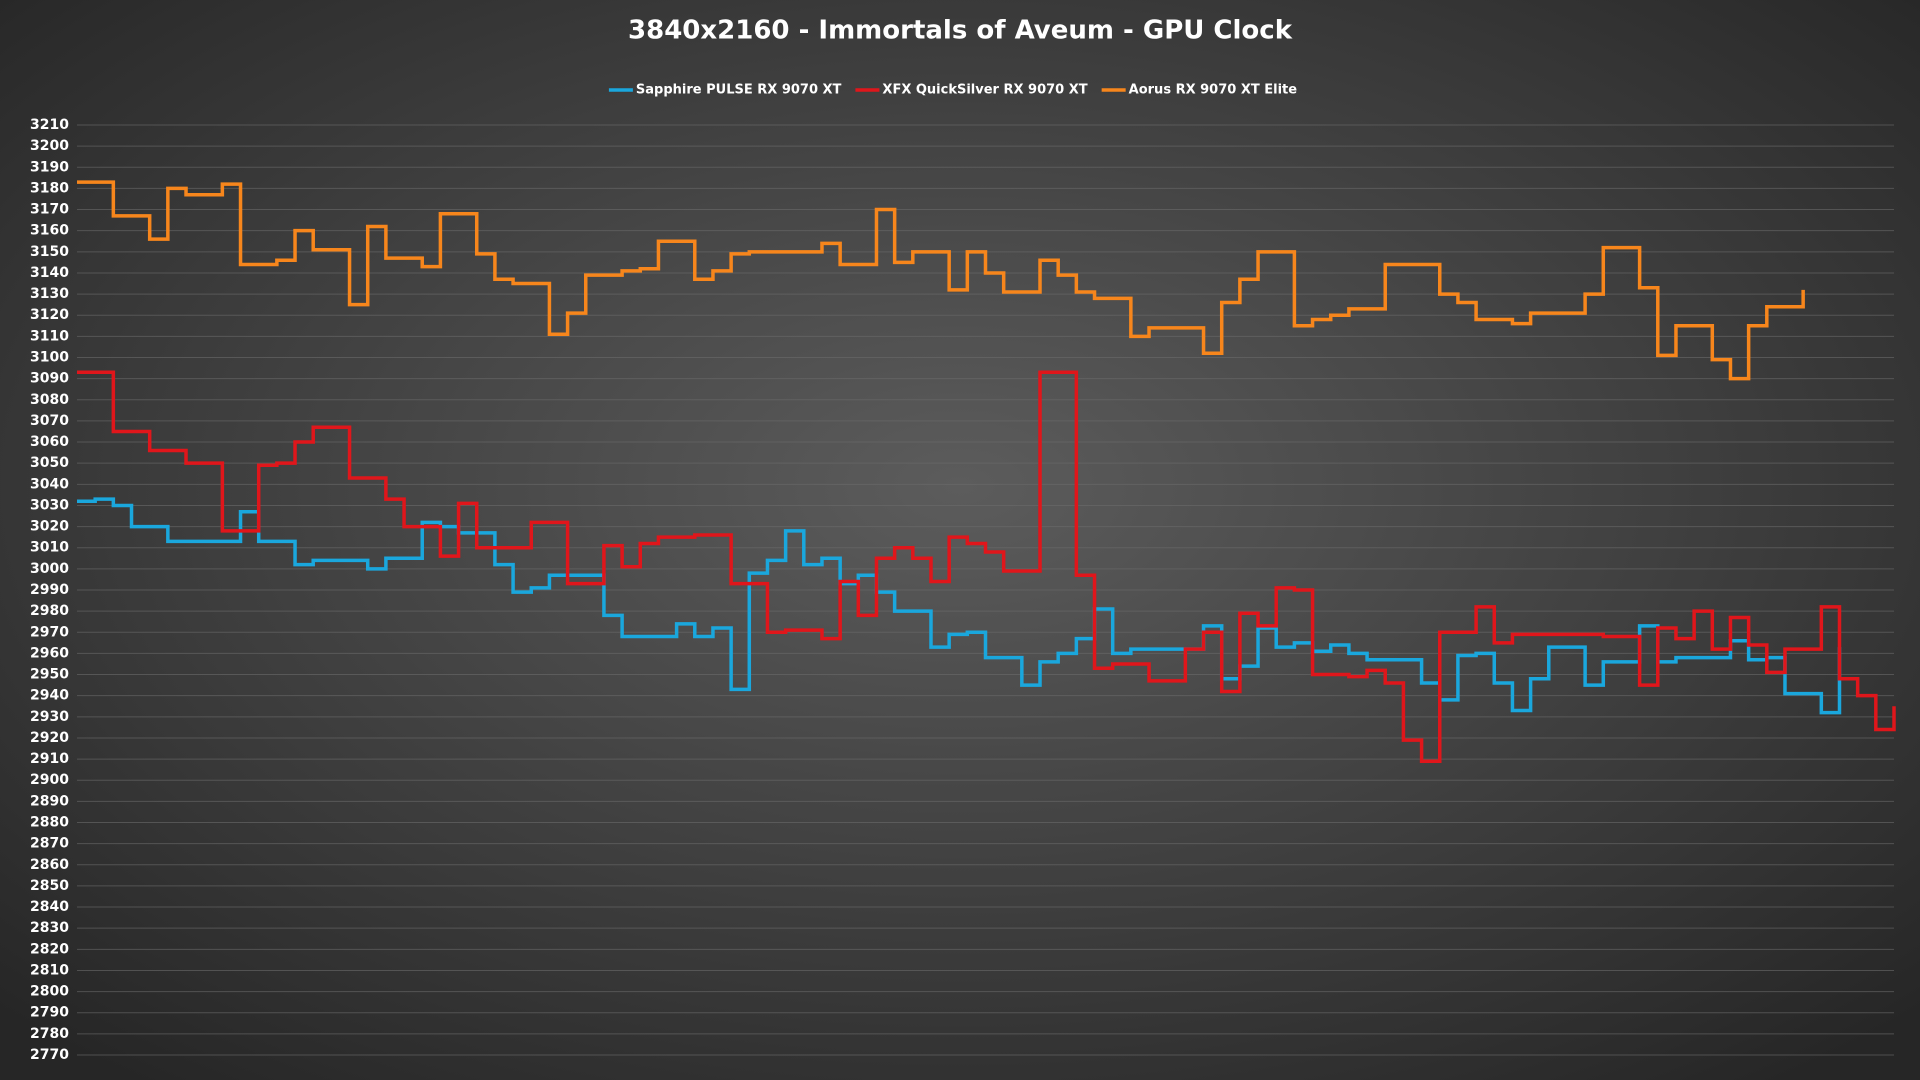  Describe the element at coordinates (49, 738) in the screenshot. I see `y-tick-label: 2920` at that location.